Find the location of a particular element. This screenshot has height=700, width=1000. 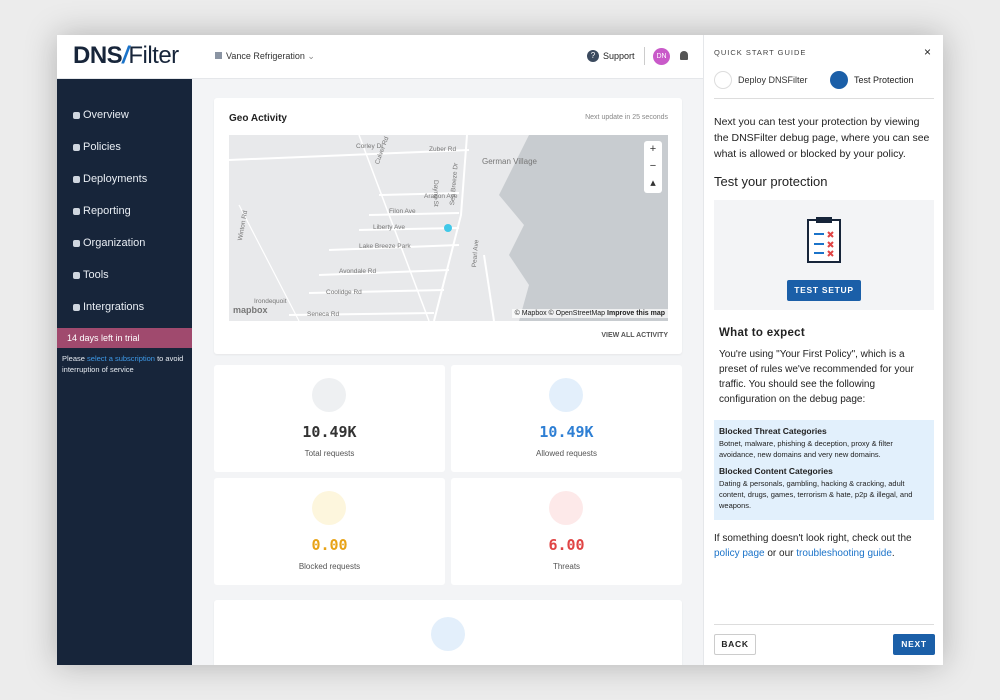

subscription-link: select a subscription is located at coordinates (121, 358).